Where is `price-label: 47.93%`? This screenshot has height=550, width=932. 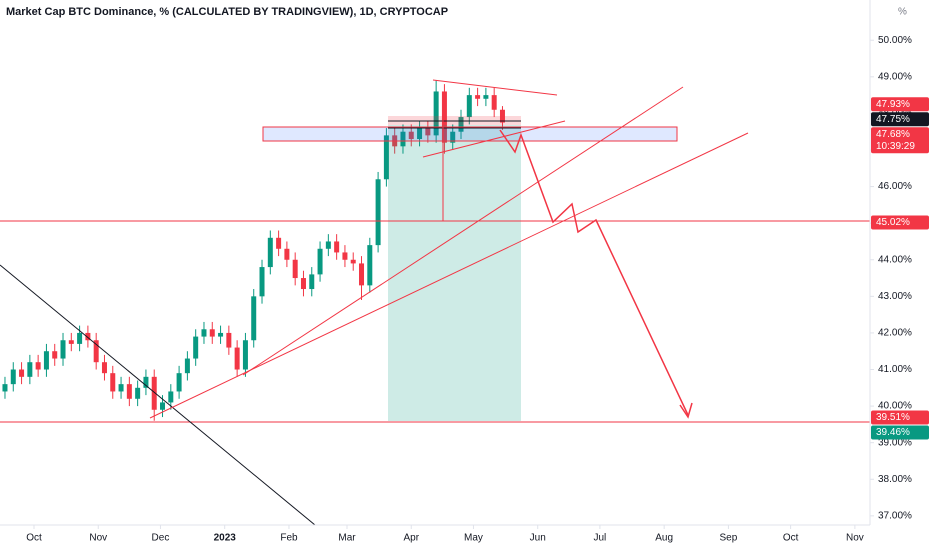
price-label: 47.93% is located at coordinates (893, 104).